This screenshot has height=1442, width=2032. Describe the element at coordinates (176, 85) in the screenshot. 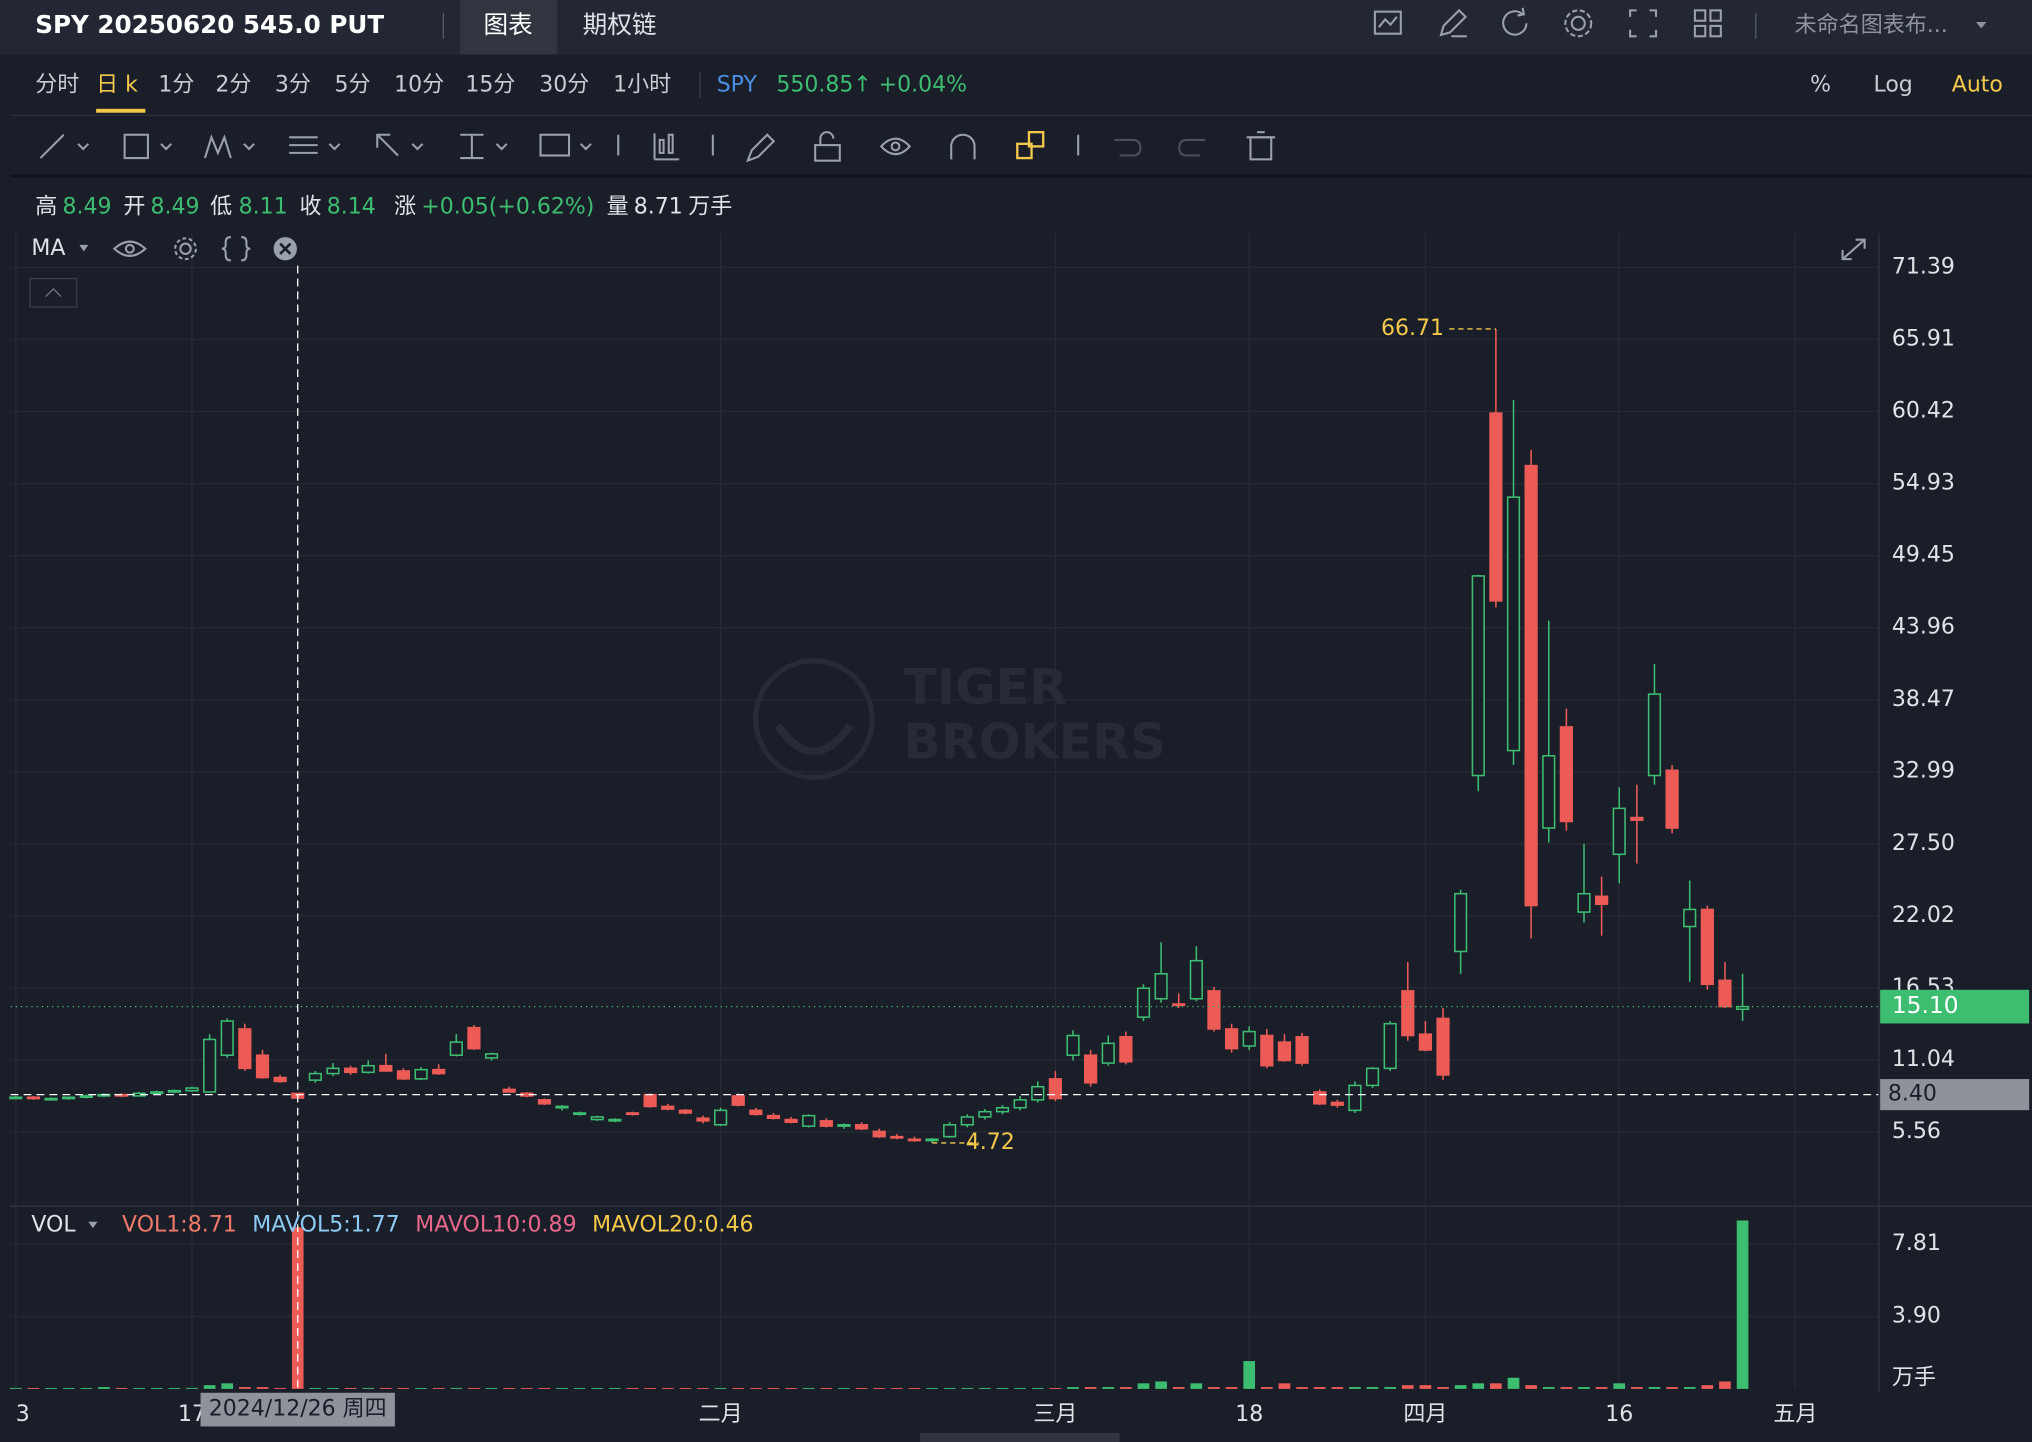

I see `interval-button: 1分` at that location.